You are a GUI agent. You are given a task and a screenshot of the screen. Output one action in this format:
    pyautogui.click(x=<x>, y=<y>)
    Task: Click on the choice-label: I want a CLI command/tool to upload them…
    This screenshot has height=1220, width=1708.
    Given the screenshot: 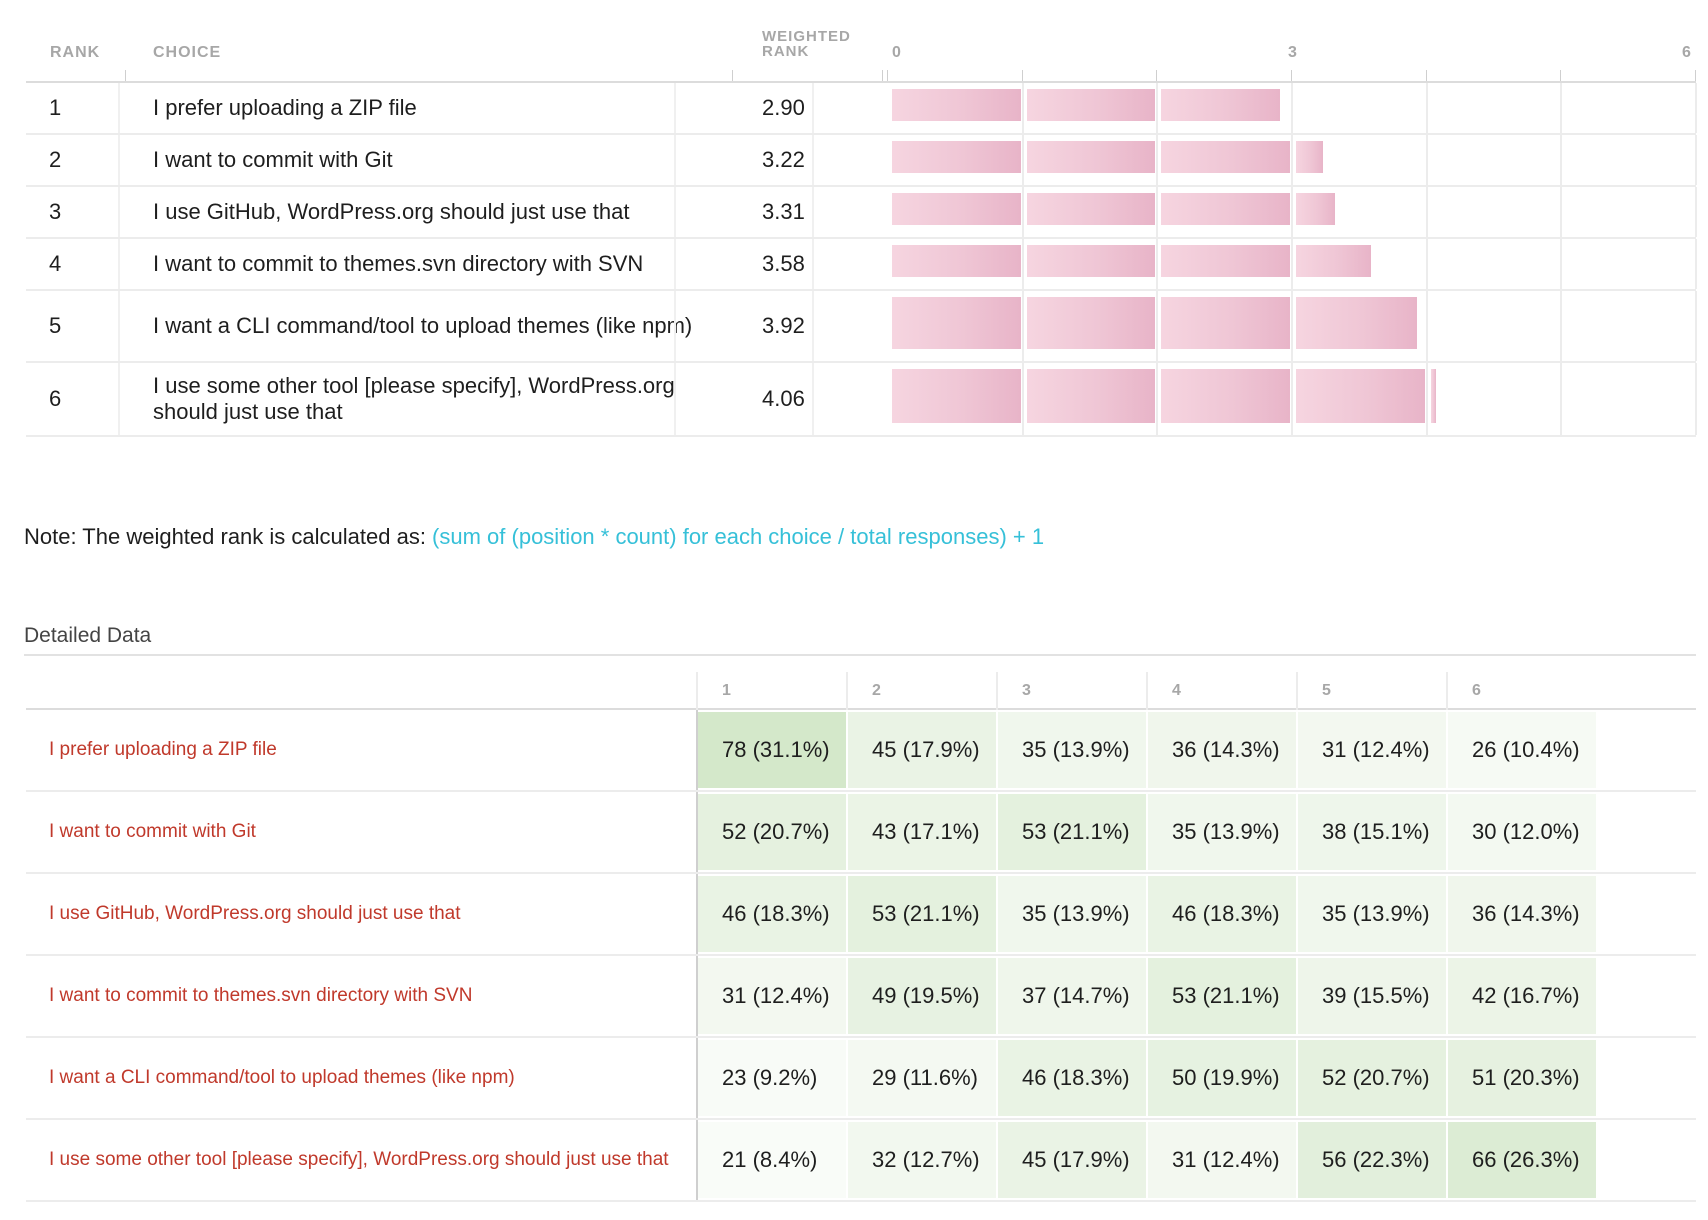 What is the action you would take?
    pyautogui.click(x=423, y=325)
    